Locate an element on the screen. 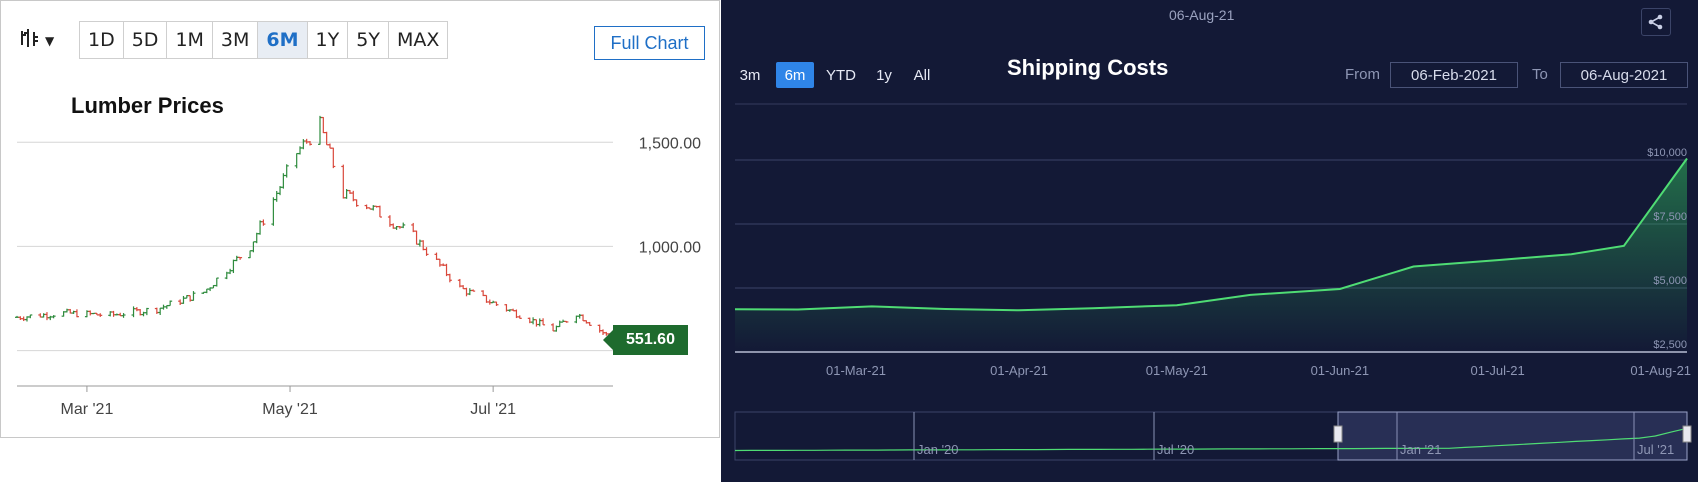  from-date-input: 06-Feb-2021 is located at coordinates (1454, 75).